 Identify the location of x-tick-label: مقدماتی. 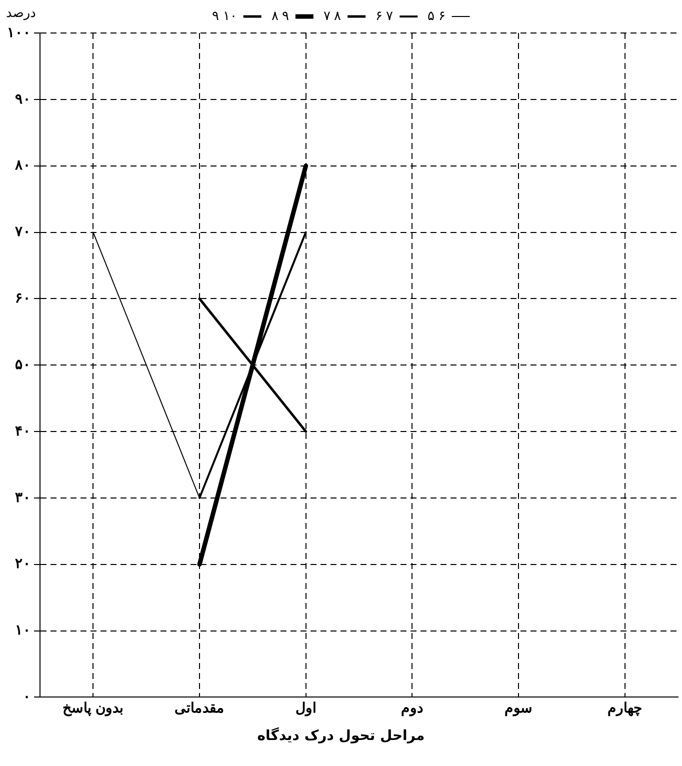
(199, 707).